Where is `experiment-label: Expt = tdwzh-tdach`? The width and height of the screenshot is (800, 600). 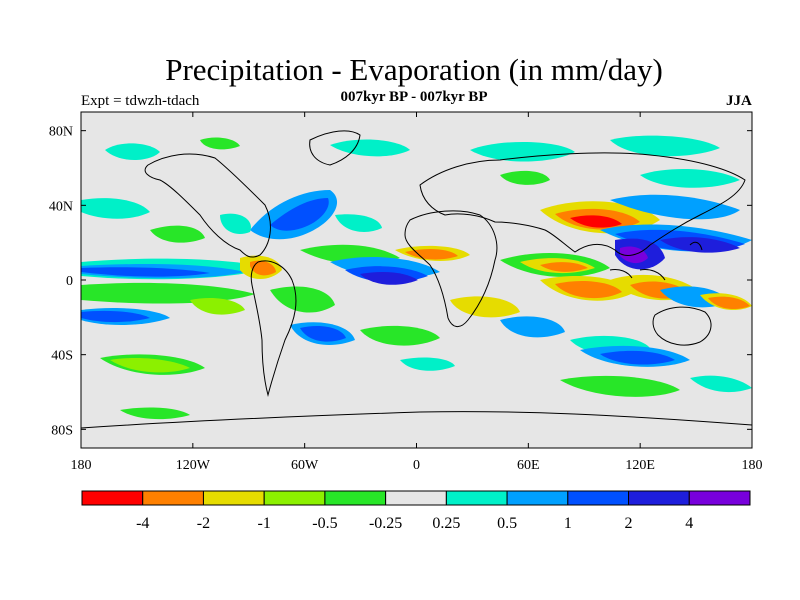 experiment-label: Expt = tdwzh-tdach is located at coordinates (140, 101).